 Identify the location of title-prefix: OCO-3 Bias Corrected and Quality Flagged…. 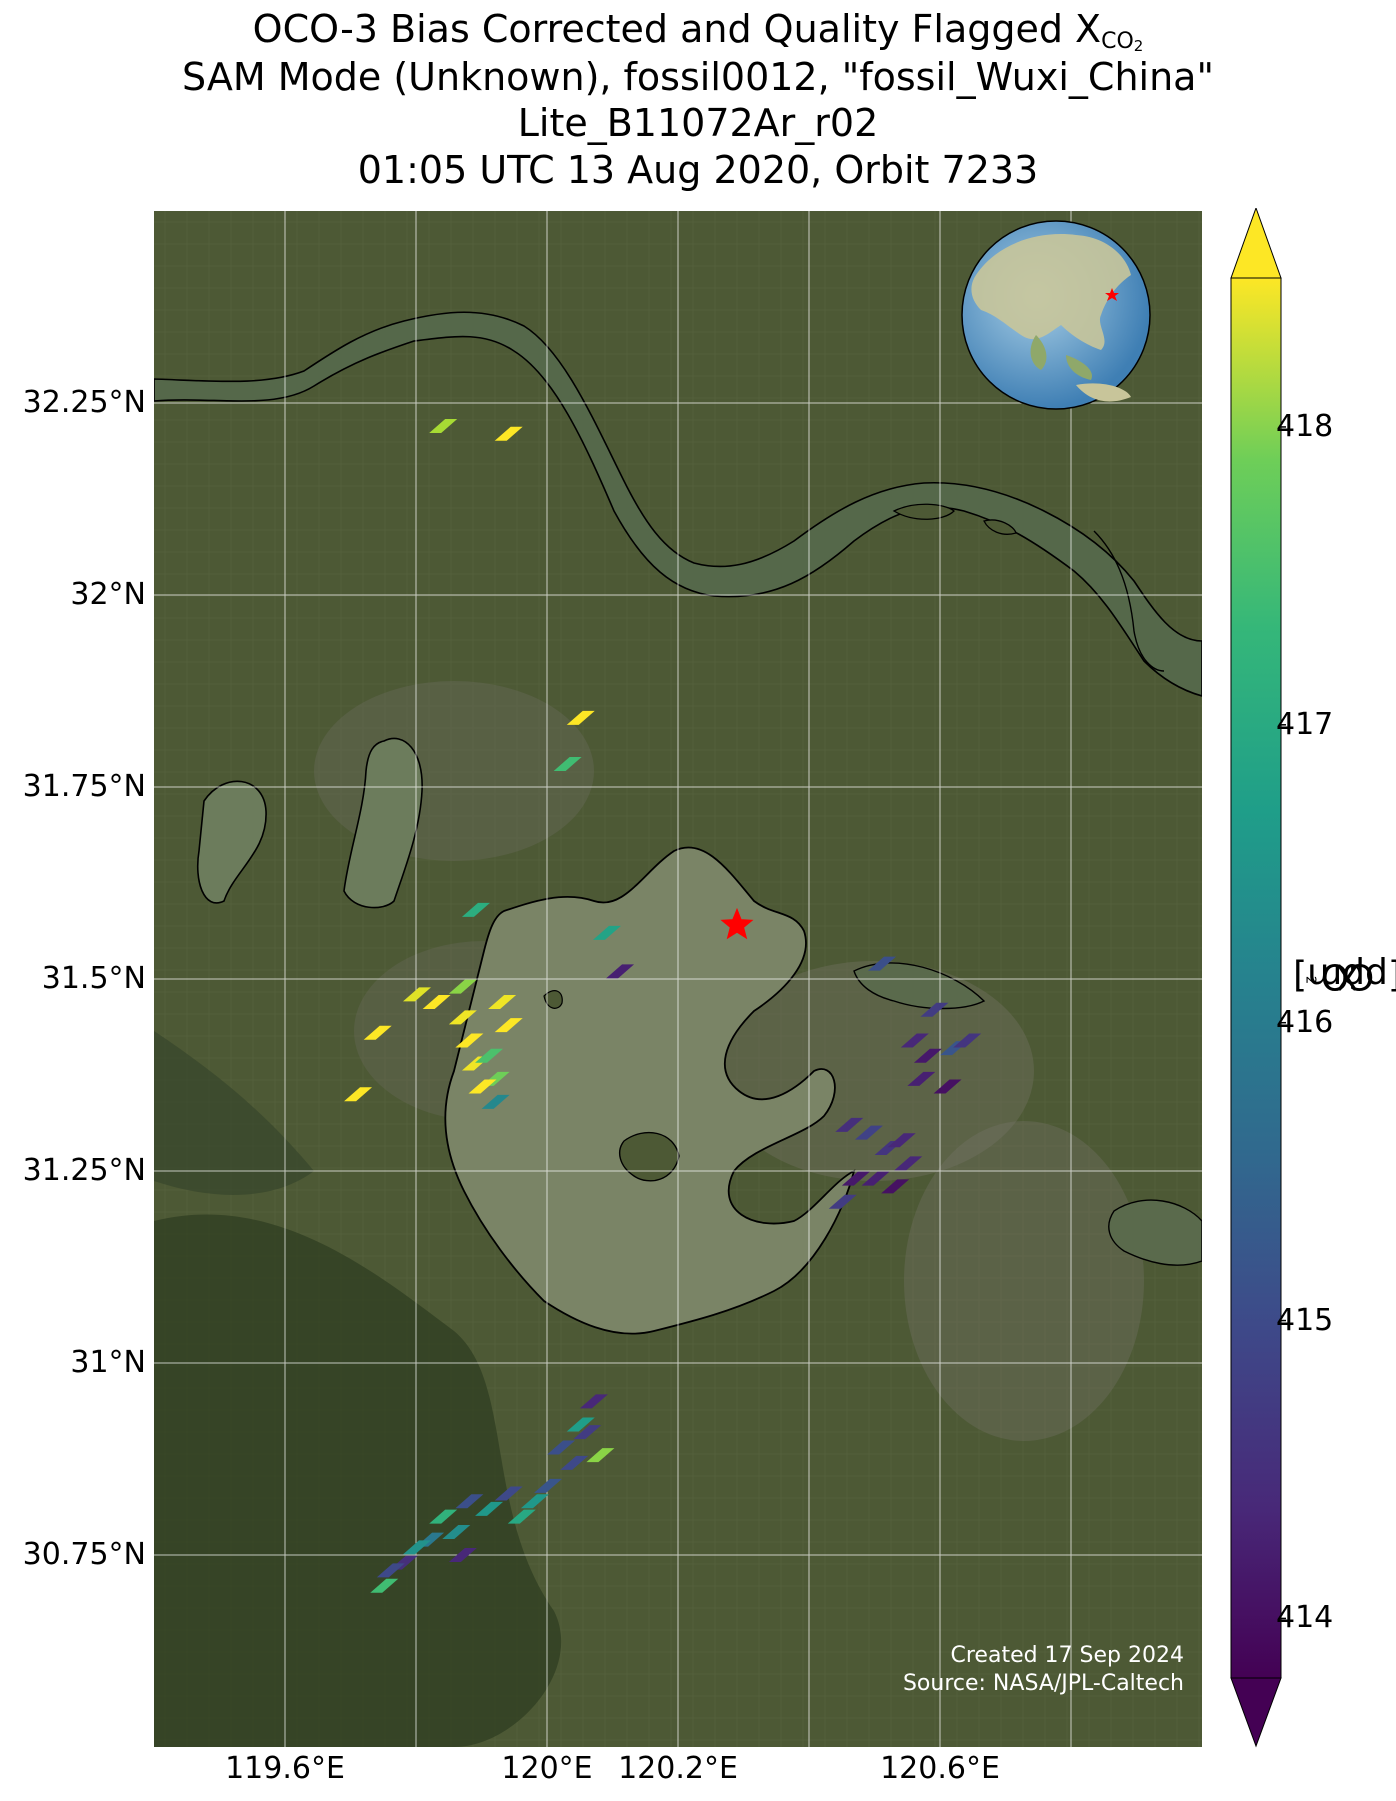
(677, 29).